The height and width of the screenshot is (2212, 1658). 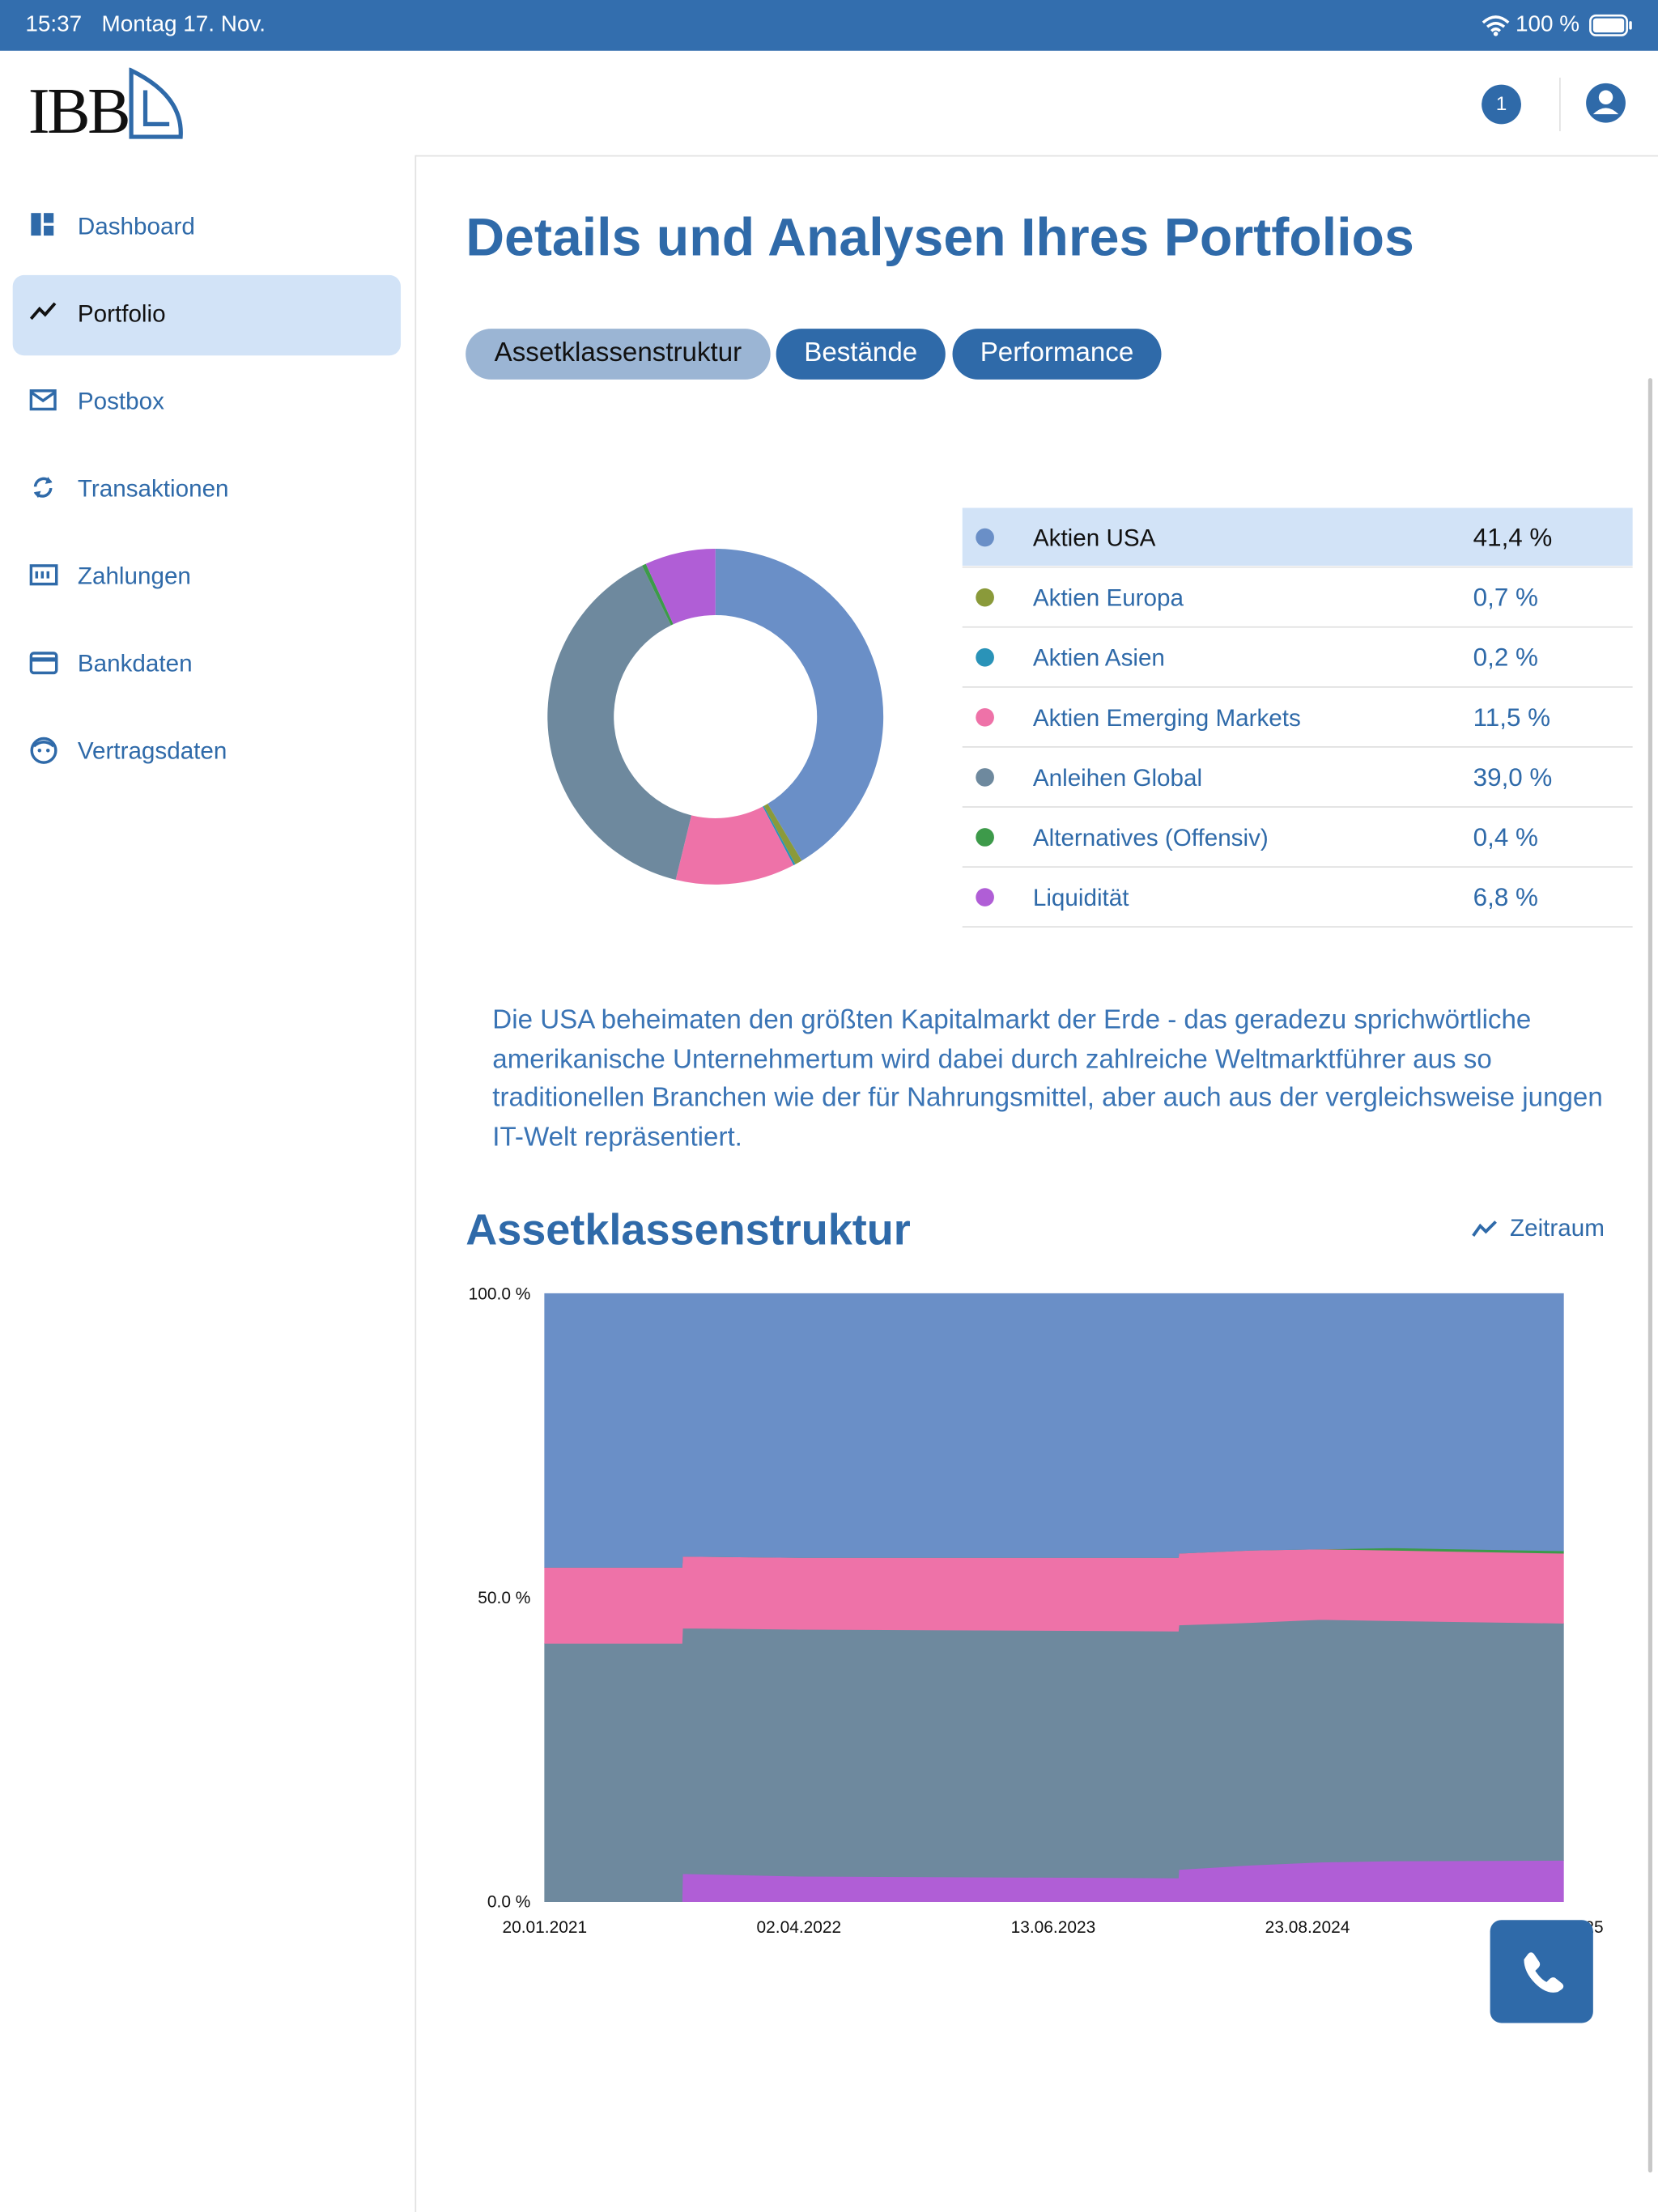 What do you see at coordinates (1151, 838) in the screenshot?
I see `legend-label: Alternatives (Offensiv)` at bounding box center [1151, 838].